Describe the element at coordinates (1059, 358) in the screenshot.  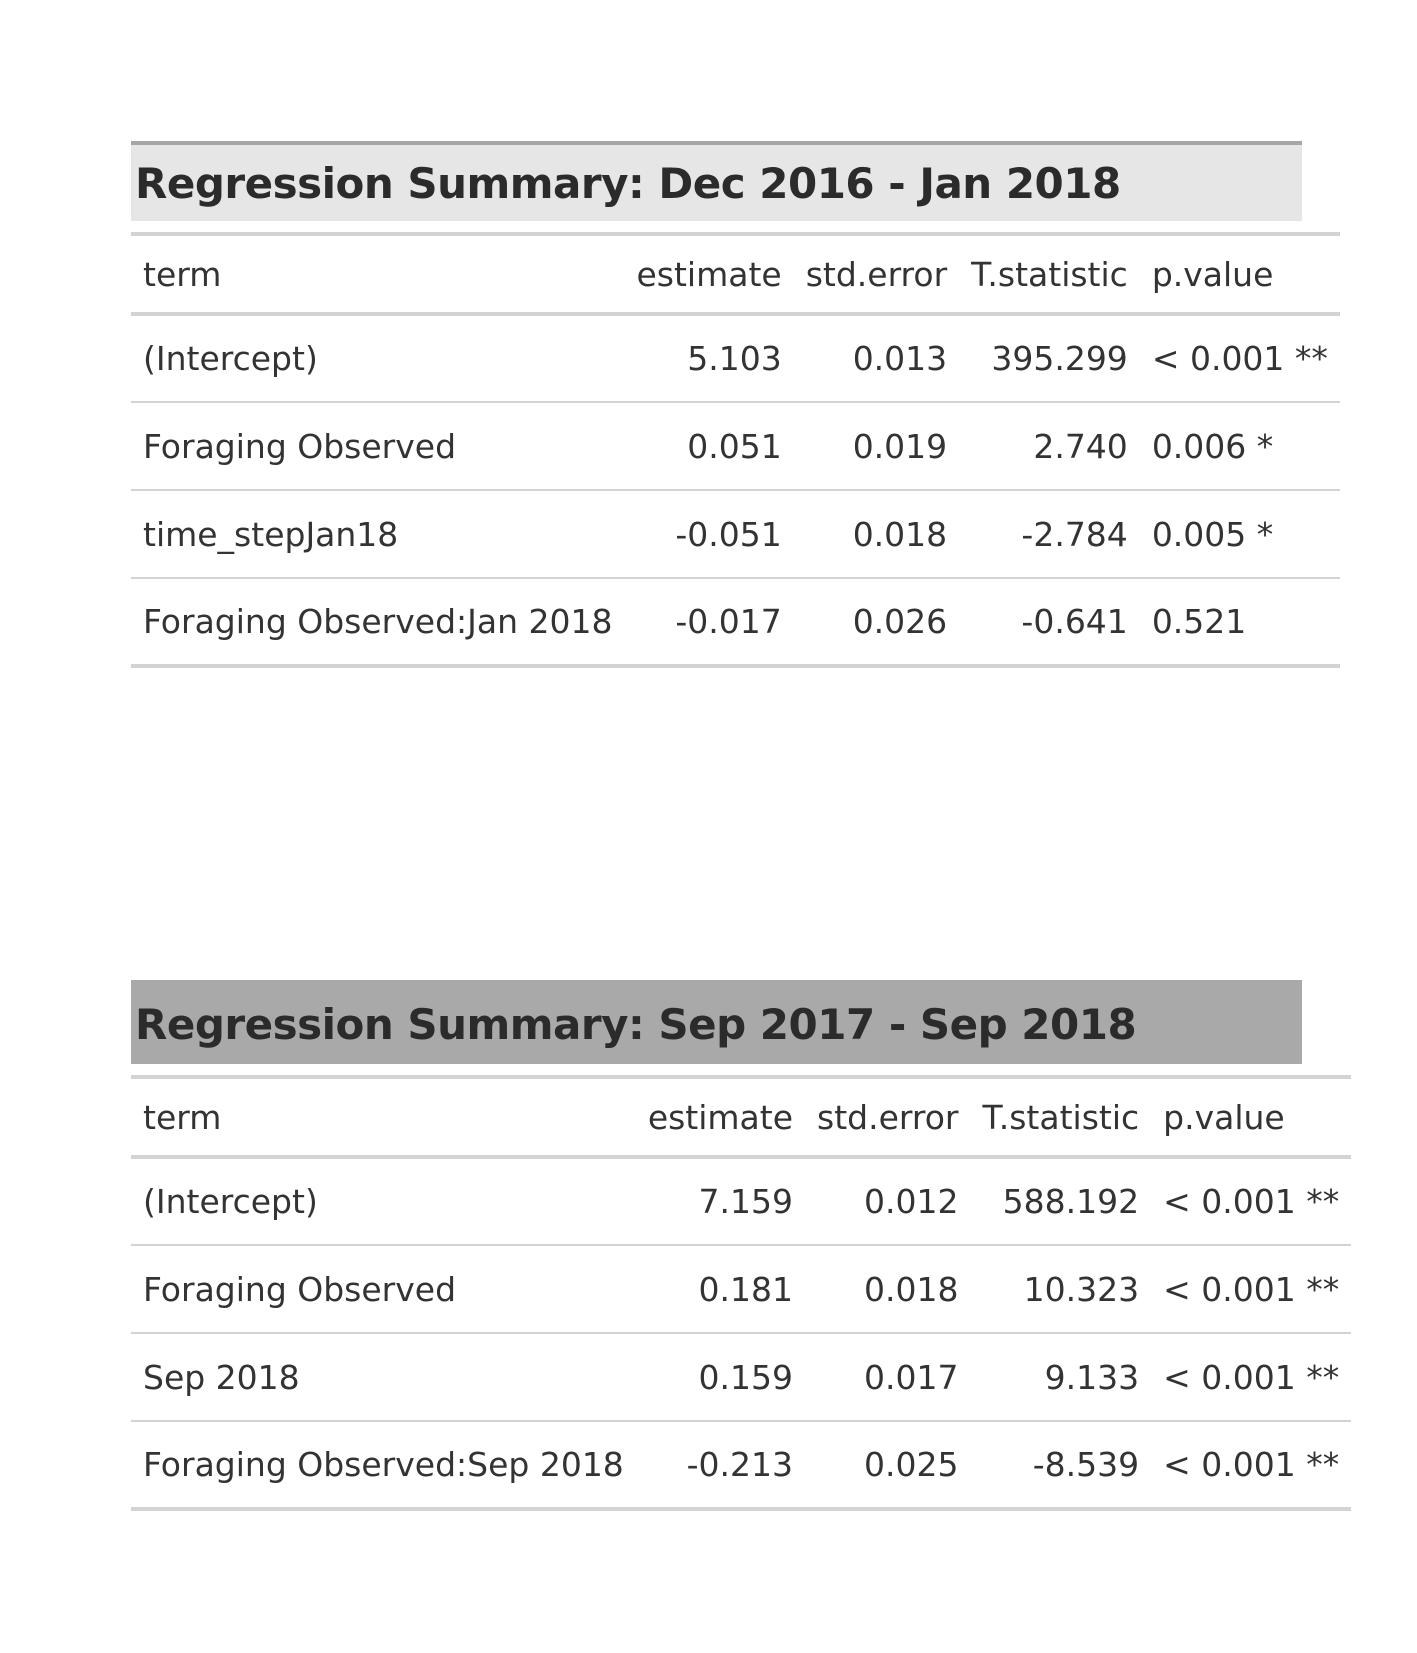
I see `cell-t-statistic: 395.299` at that location.